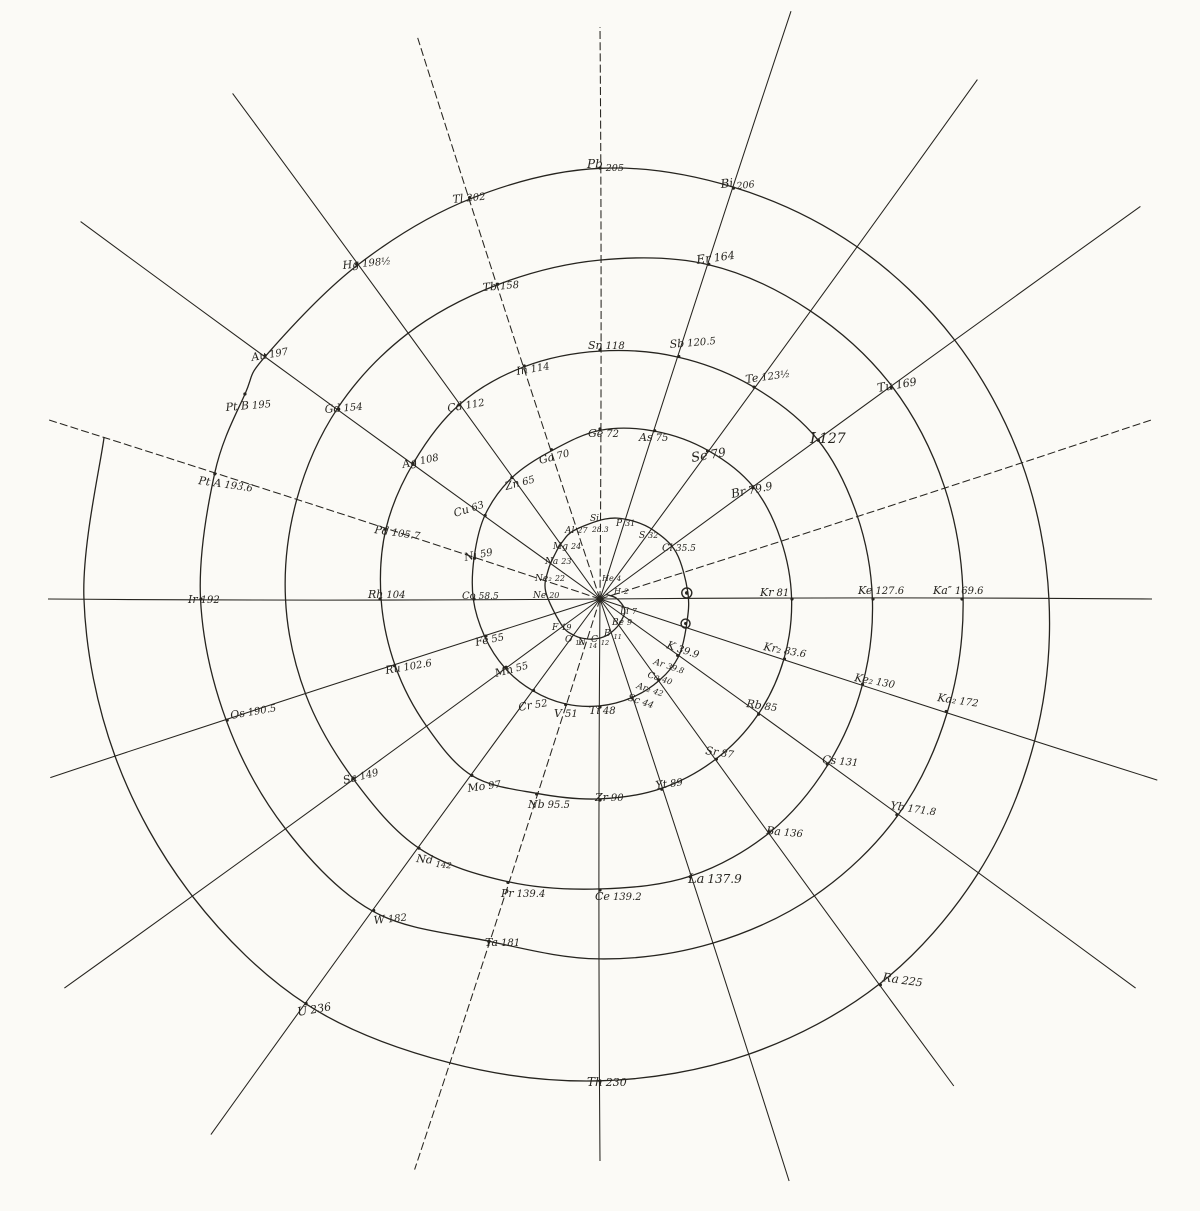 Image resolution: width=1200 pixels, height=1211 pixels. What do you see at coordinates (827, 438) in the screenshot?
I see `element-label-i: I 127` at bounding box center [827, 438].